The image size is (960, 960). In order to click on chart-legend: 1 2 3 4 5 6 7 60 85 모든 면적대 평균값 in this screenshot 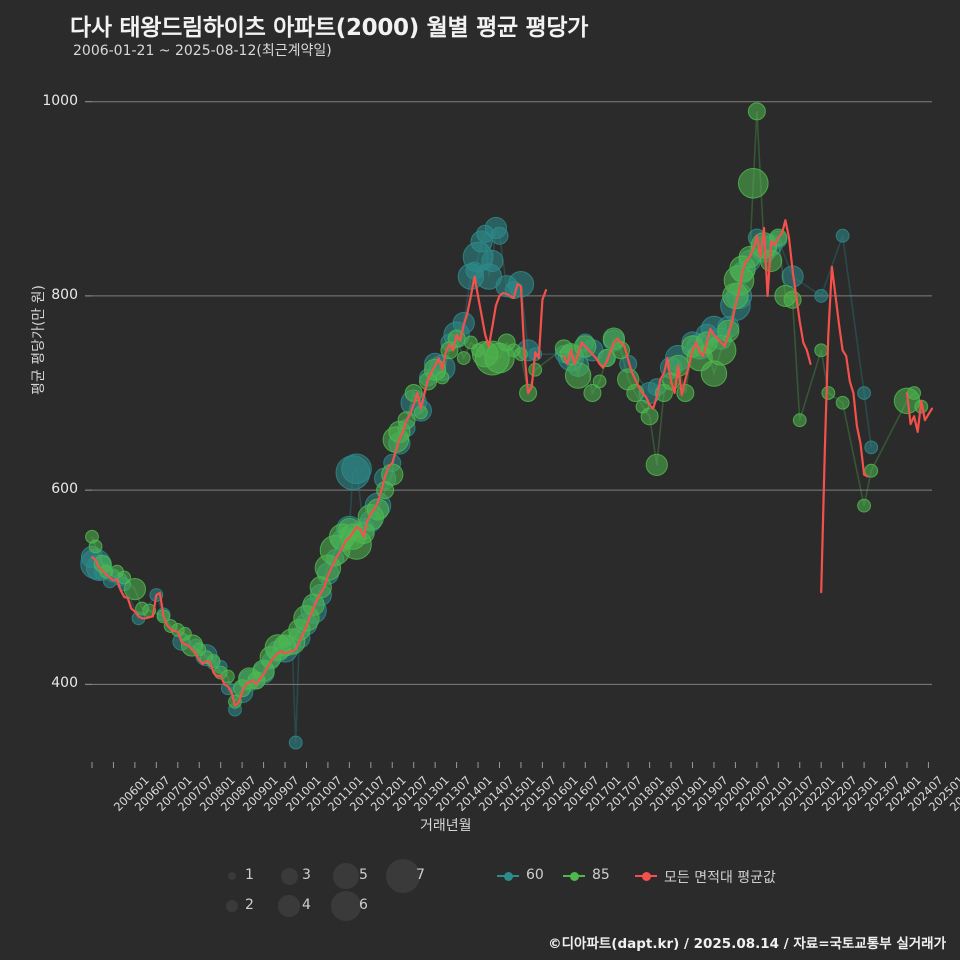, I will do `click(480, 895)`.